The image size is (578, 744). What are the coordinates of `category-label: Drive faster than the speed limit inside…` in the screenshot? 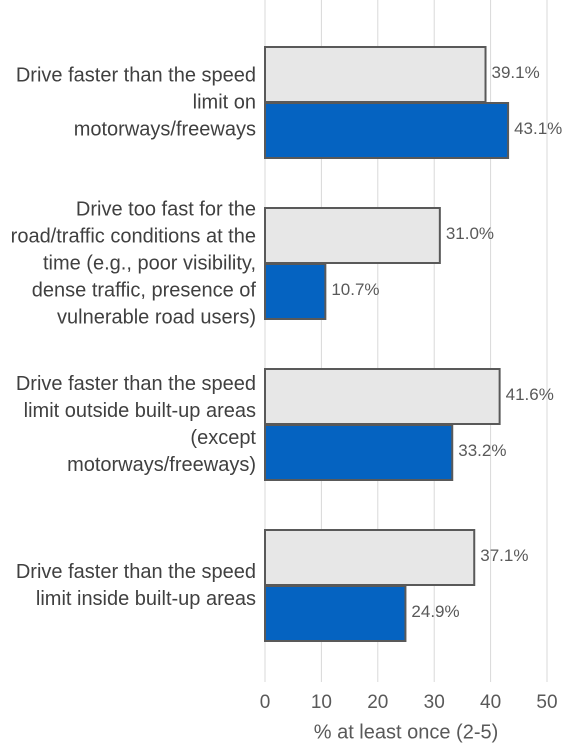 It's located at (135, 585).